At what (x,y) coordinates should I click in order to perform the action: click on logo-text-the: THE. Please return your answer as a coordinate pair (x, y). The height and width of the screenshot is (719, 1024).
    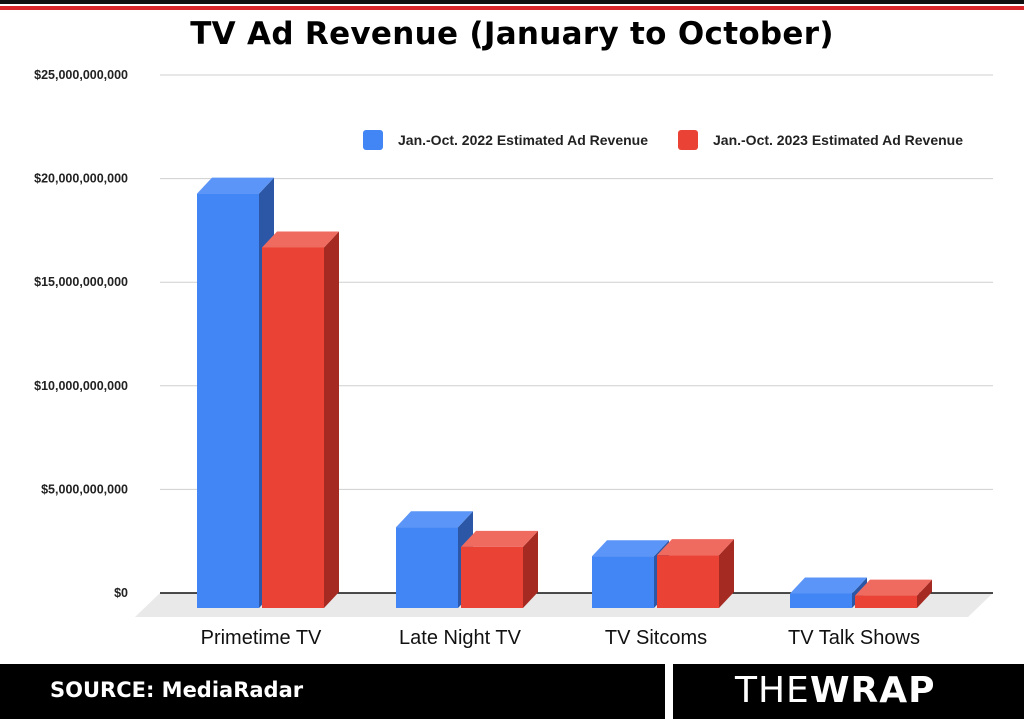
    Looking at the image, I should click on (772, 690).